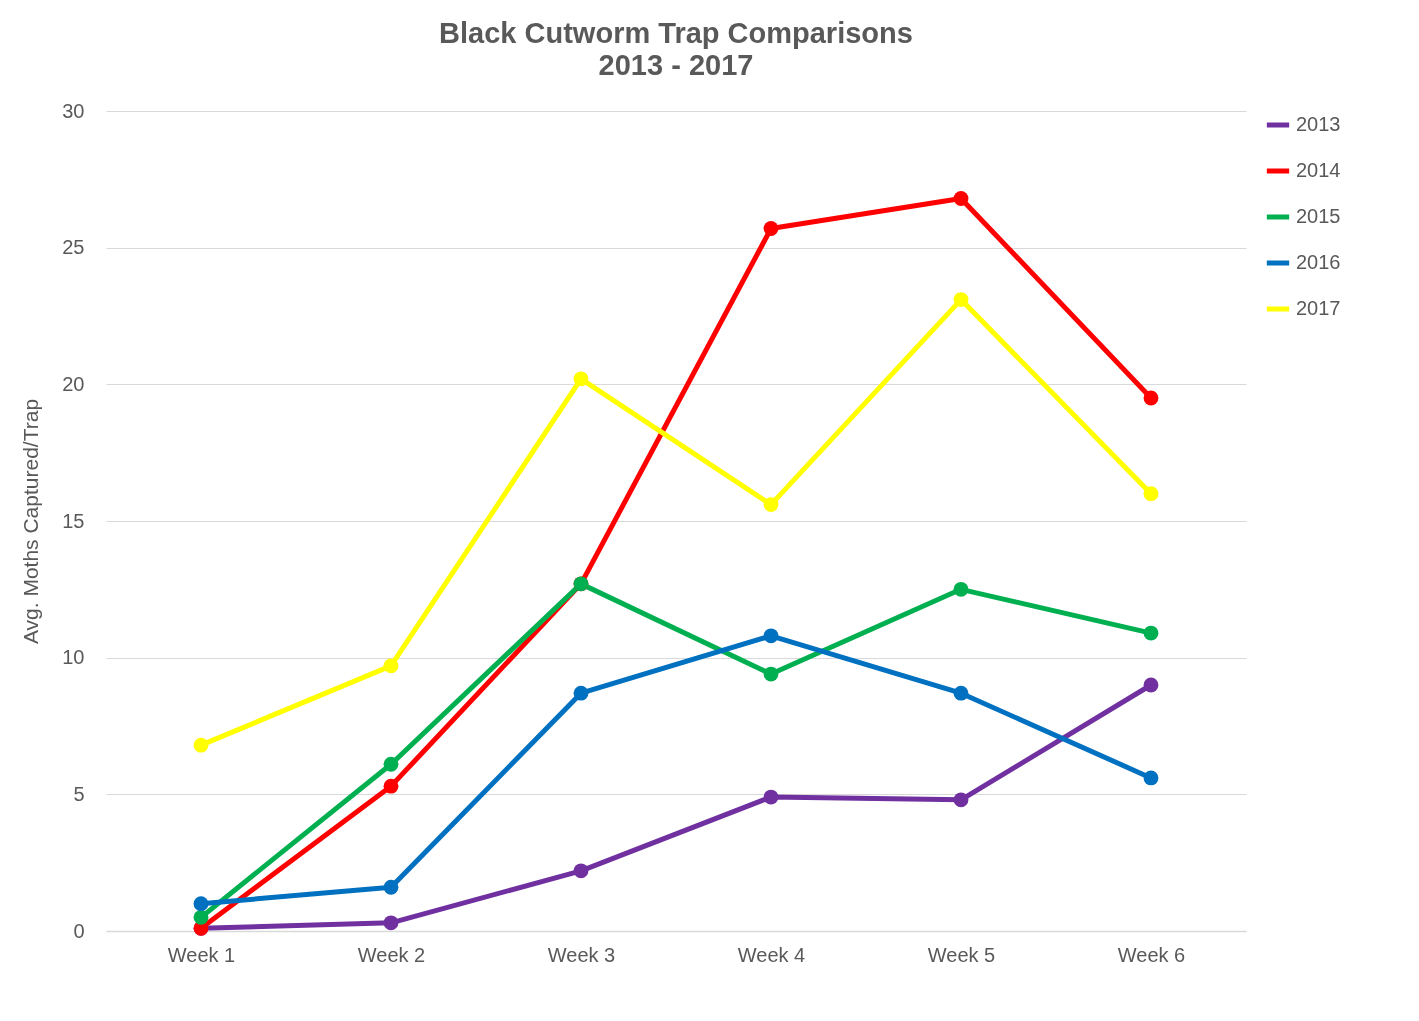 The image size is (1419, 1021). What do you see at coordinates (79, 793) in the screenshot?
I see `y-tick-label: 5` at bounding box center [79, 793].